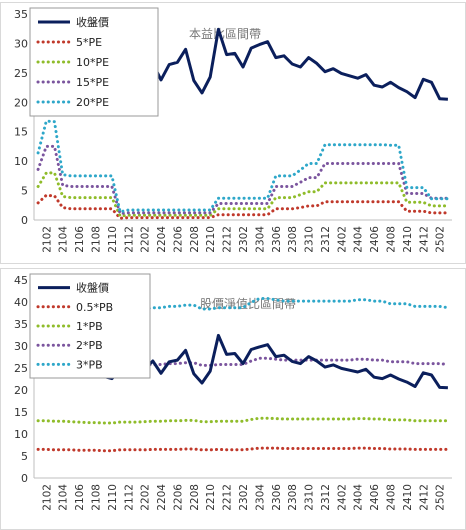 The height and width of the screenshot is (530, 466). What do you see at coordinates (89, 345) in the screenshot?
I see `legend-label: 2*PB` at bounding box center [89, 345].